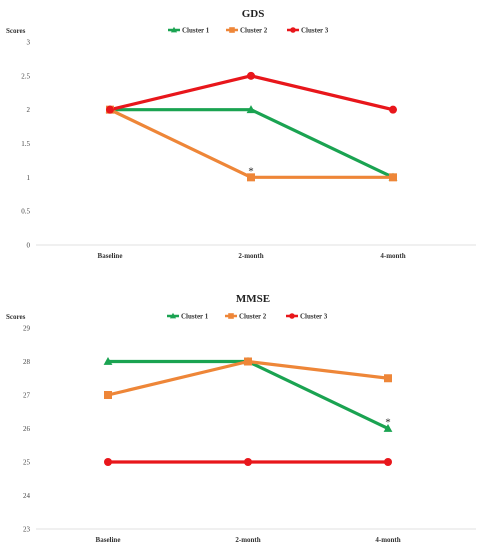 The height and width of the screenshot is (555, 482). I want to click on y-tick-label: 3, so click(29, 43).